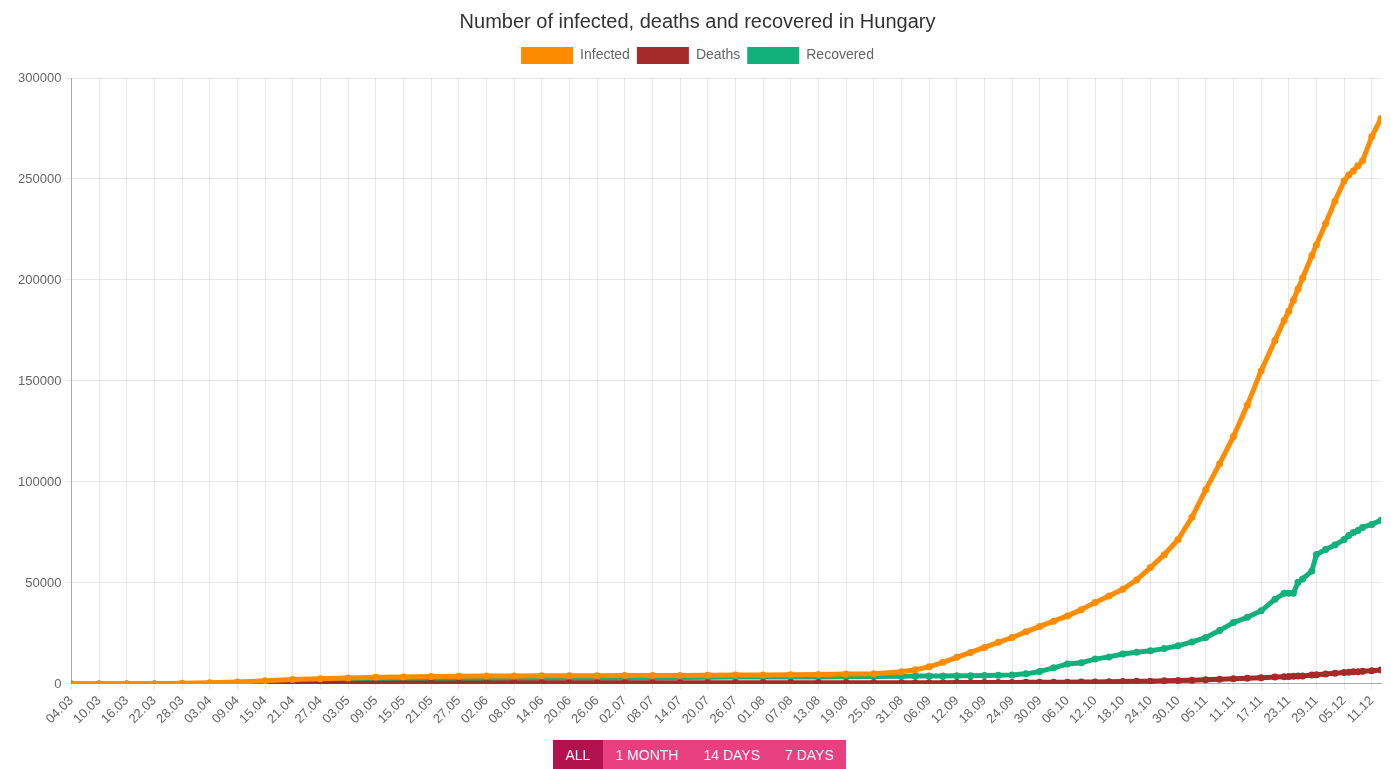 This screenshot has height=769, width=1391. What do you see at coordinates (39, 178) in the screenshot?
I see `y-tick-label: 250000` at bounding box center [39, 178].